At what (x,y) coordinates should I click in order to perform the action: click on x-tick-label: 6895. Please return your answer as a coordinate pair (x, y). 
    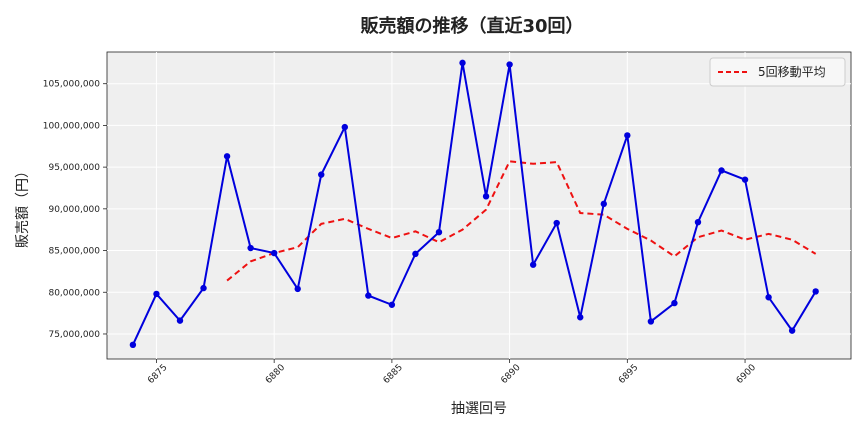
    Looking at the image, I should click on (628, 374).